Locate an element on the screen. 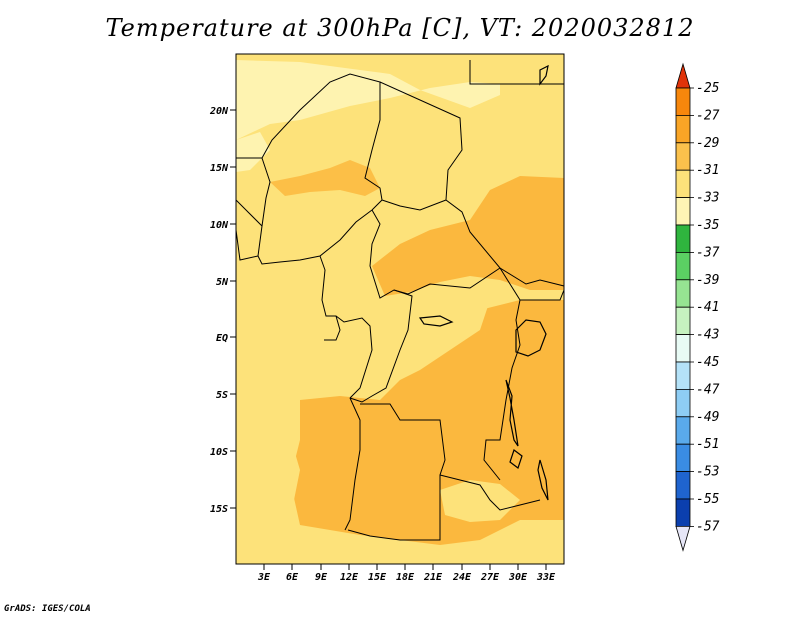  colorbar-label: -53 is located at coordinates (707, 472).